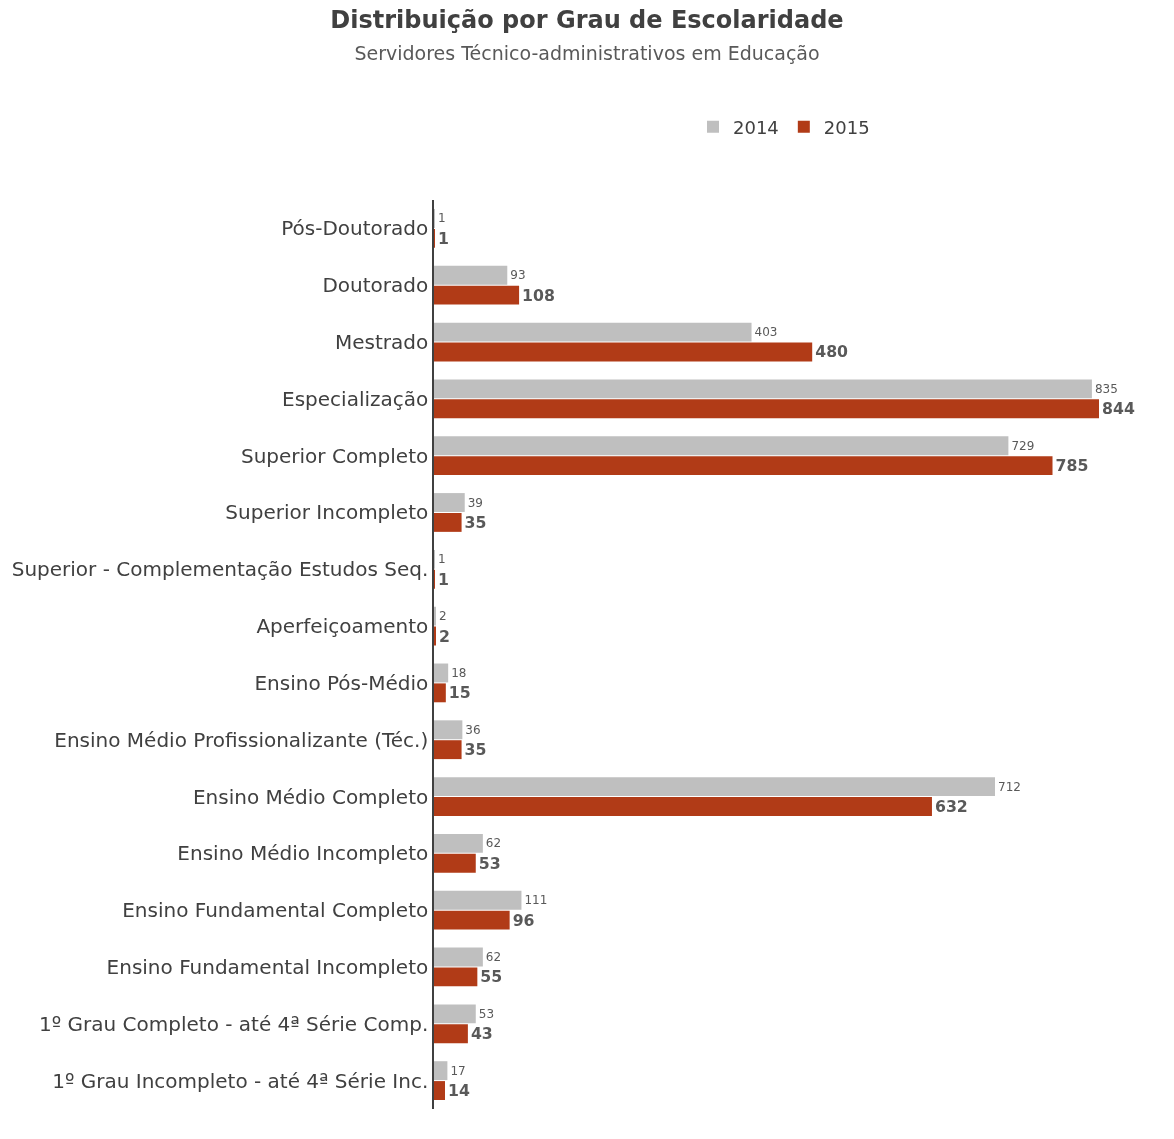 This screenshot has width=1174, height=1139. Describe the element at coordinates (475, 502) in the screenshot. I see `data-label: 39` at that location.